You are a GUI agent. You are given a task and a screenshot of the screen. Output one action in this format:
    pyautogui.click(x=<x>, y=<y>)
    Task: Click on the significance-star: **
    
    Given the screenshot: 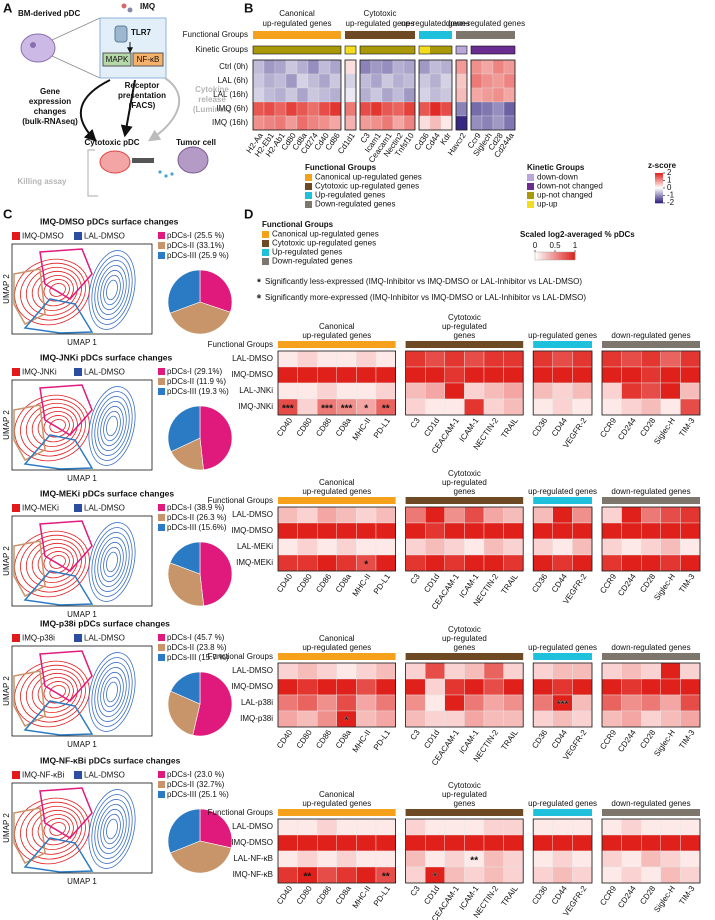 What is the action you would take?
    pyautogui.click(x=386, y=409)
    